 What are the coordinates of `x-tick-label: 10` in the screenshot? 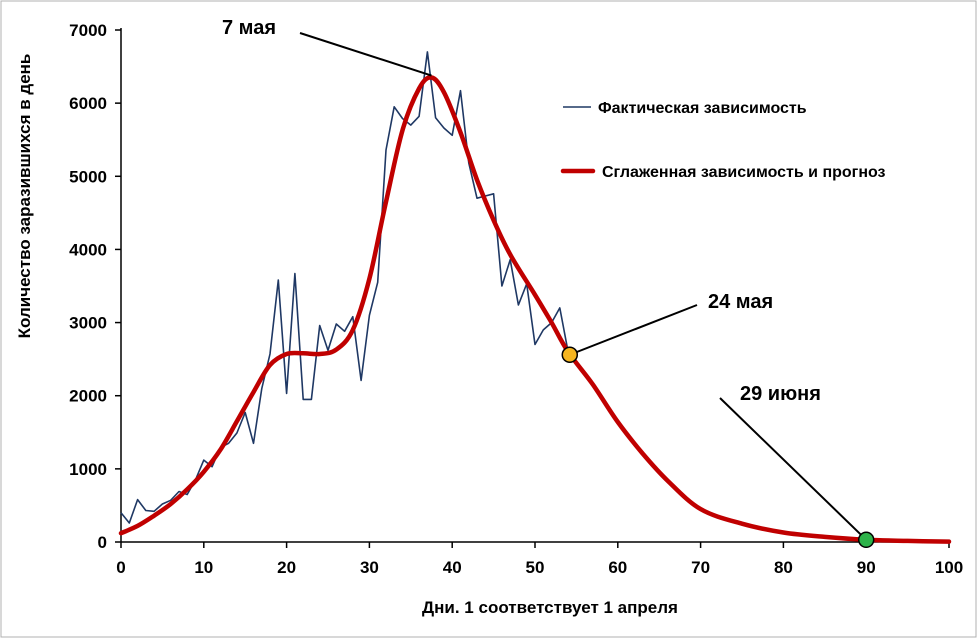 It's located at (203, 567).